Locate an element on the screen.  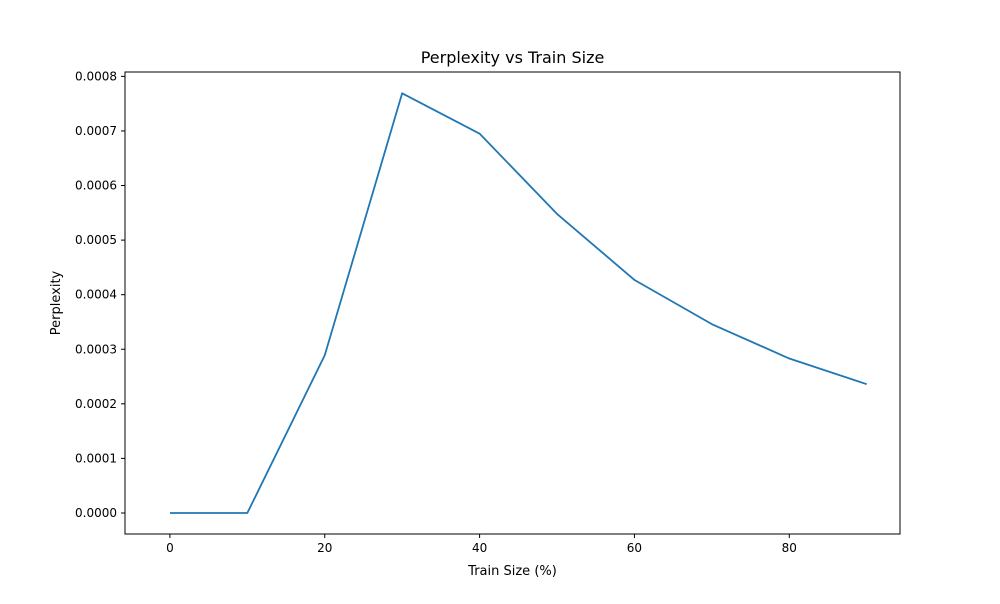
x-axis-ticks: 0 20 40 60 80 is located at coordinates (481, 544).